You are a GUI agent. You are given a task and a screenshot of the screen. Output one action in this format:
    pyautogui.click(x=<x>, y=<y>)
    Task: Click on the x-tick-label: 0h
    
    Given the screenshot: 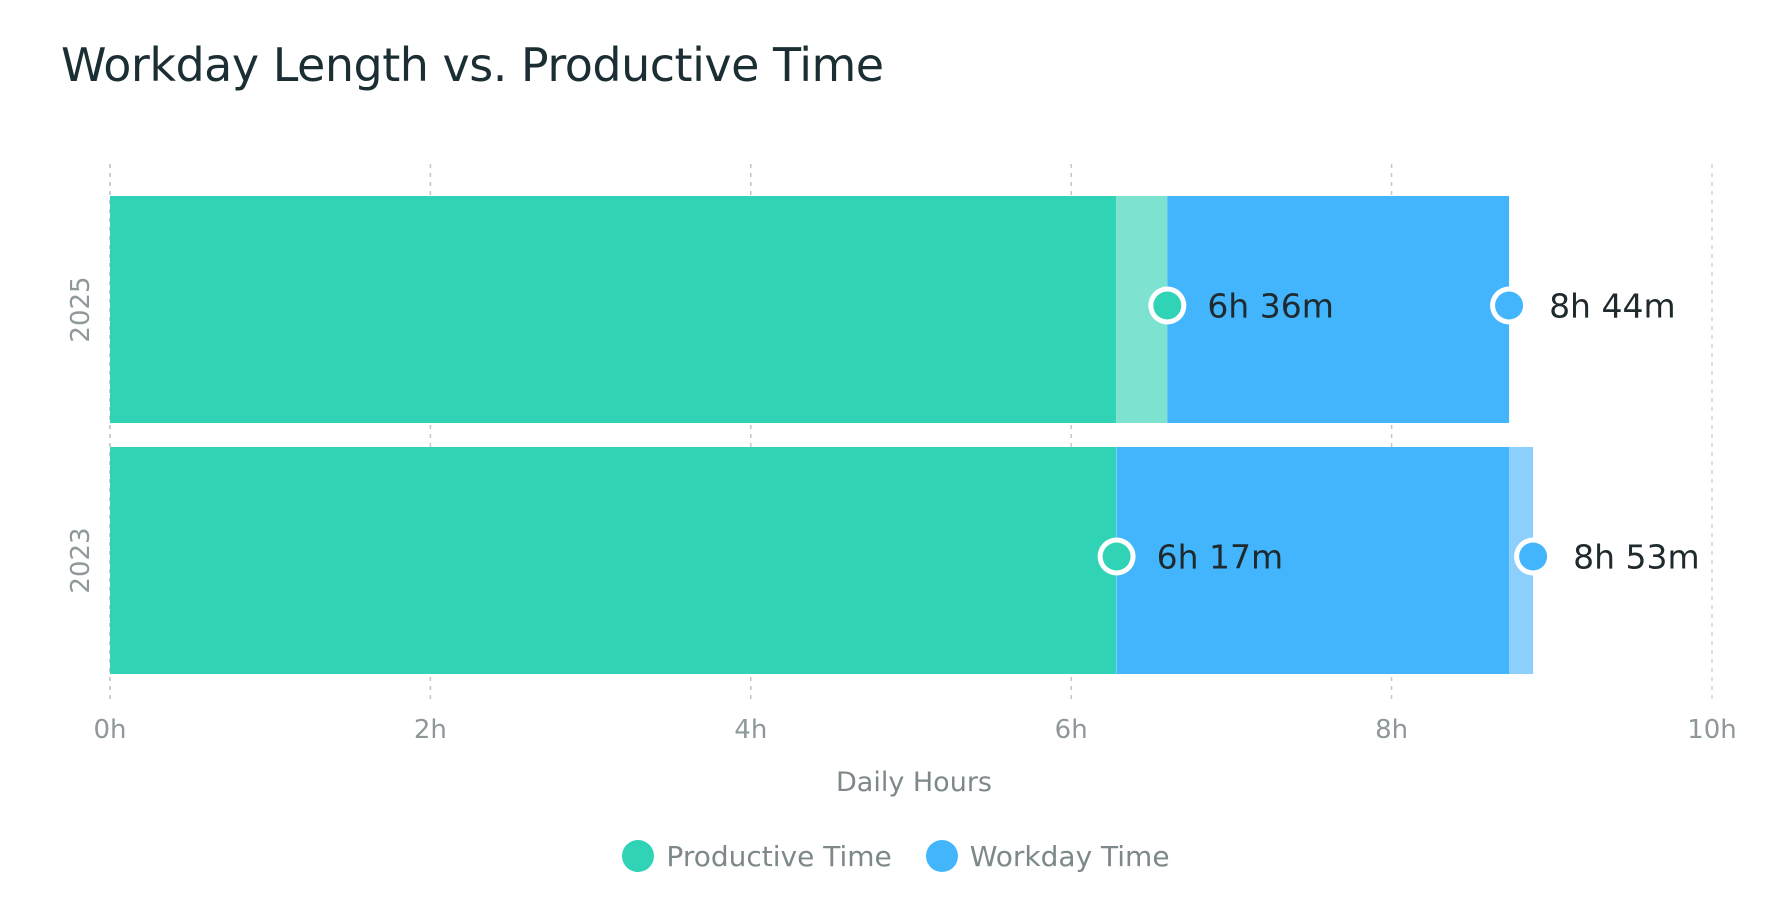 What is the action you would take?
    pyautogui.click(x=109, y=730)
    